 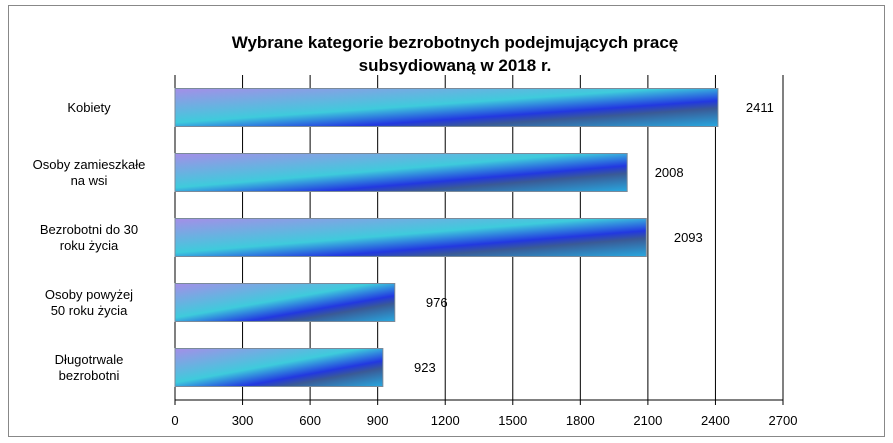 I want to click on x-tick-label: 1200, so click(x=445, y=420).